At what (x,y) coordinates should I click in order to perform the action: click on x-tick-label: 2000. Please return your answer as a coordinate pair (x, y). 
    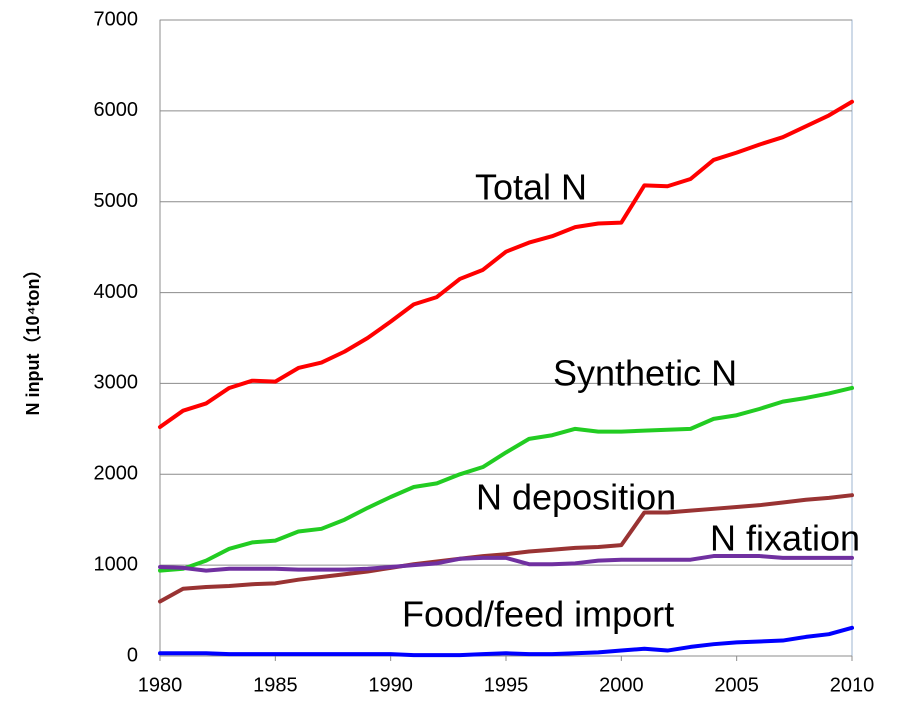
    Looking at the image, I should click on (621, 685).